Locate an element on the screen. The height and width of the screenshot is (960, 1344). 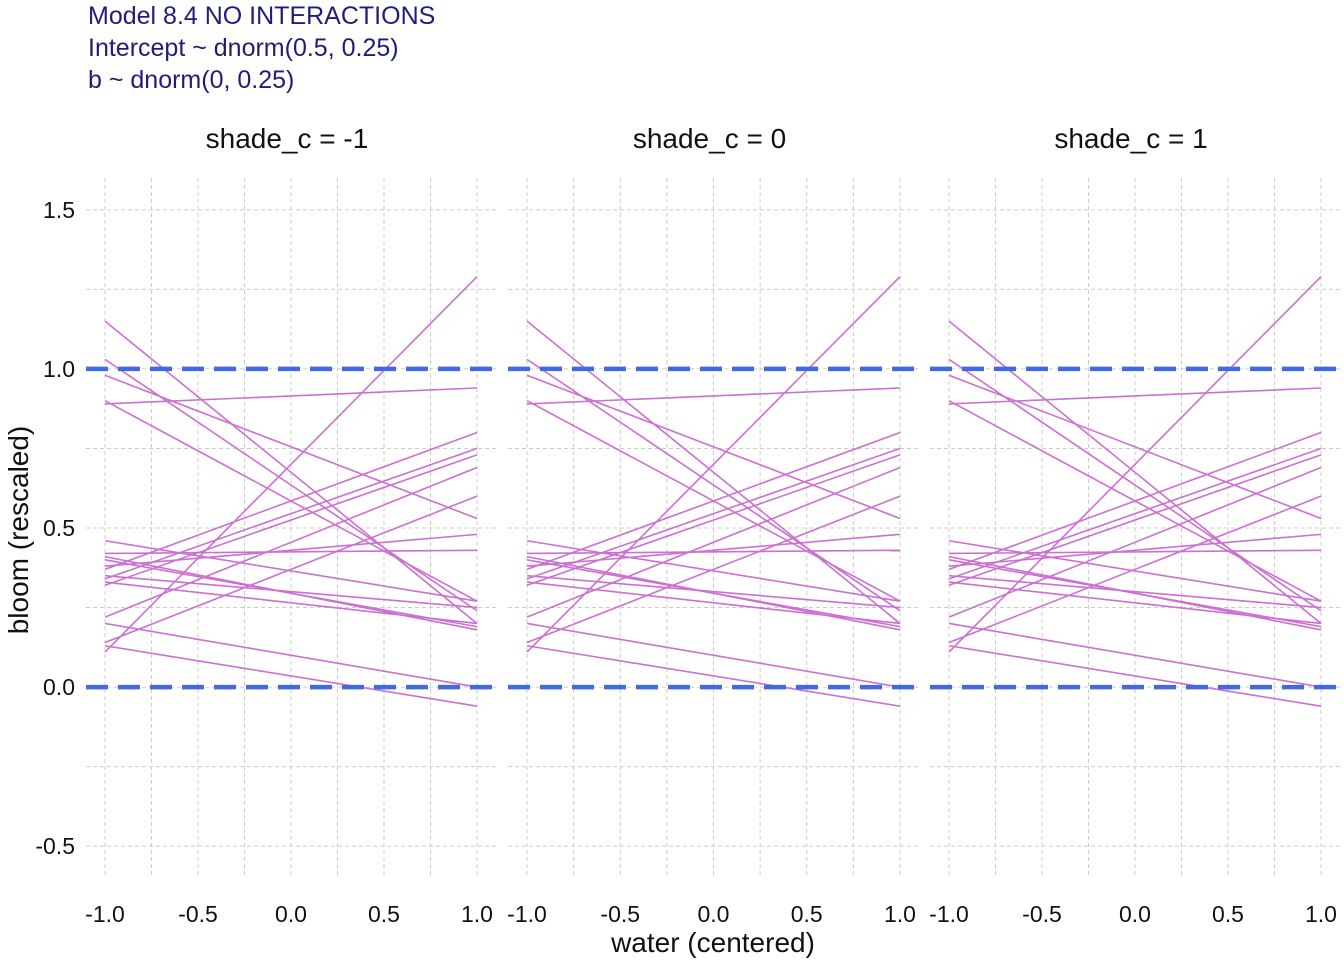
facet-title: shade_c = 1 is located at coordinates (1130, 138).